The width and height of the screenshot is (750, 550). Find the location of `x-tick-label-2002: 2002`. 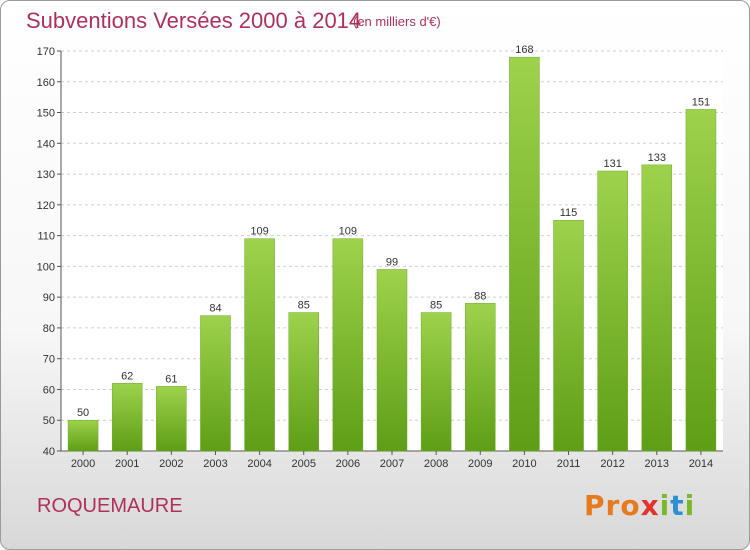

x-tick-label-2002: 2002 is located at coordinates (171, 464).